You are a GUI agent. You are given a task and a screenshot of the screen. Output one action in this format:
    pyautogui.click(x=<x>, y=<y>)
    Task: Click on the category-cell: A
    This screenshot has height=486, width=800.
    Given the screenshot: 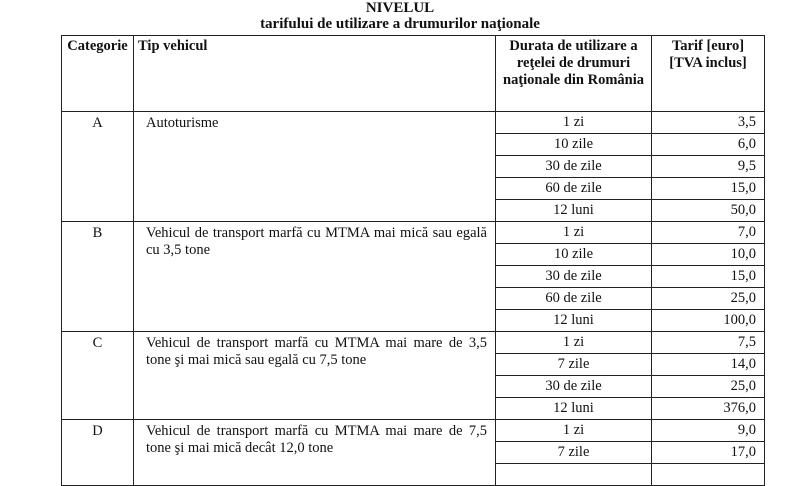 What is the action you would take?
    pyautogui.click(x=97, y=166)
    